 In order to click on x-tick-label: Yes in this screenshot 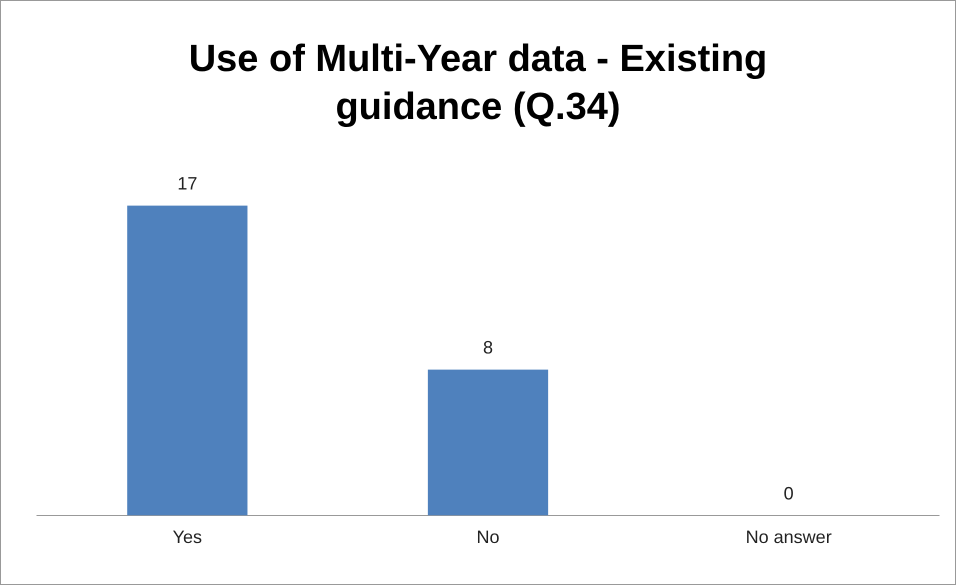, I will do `click(187, 537)`.